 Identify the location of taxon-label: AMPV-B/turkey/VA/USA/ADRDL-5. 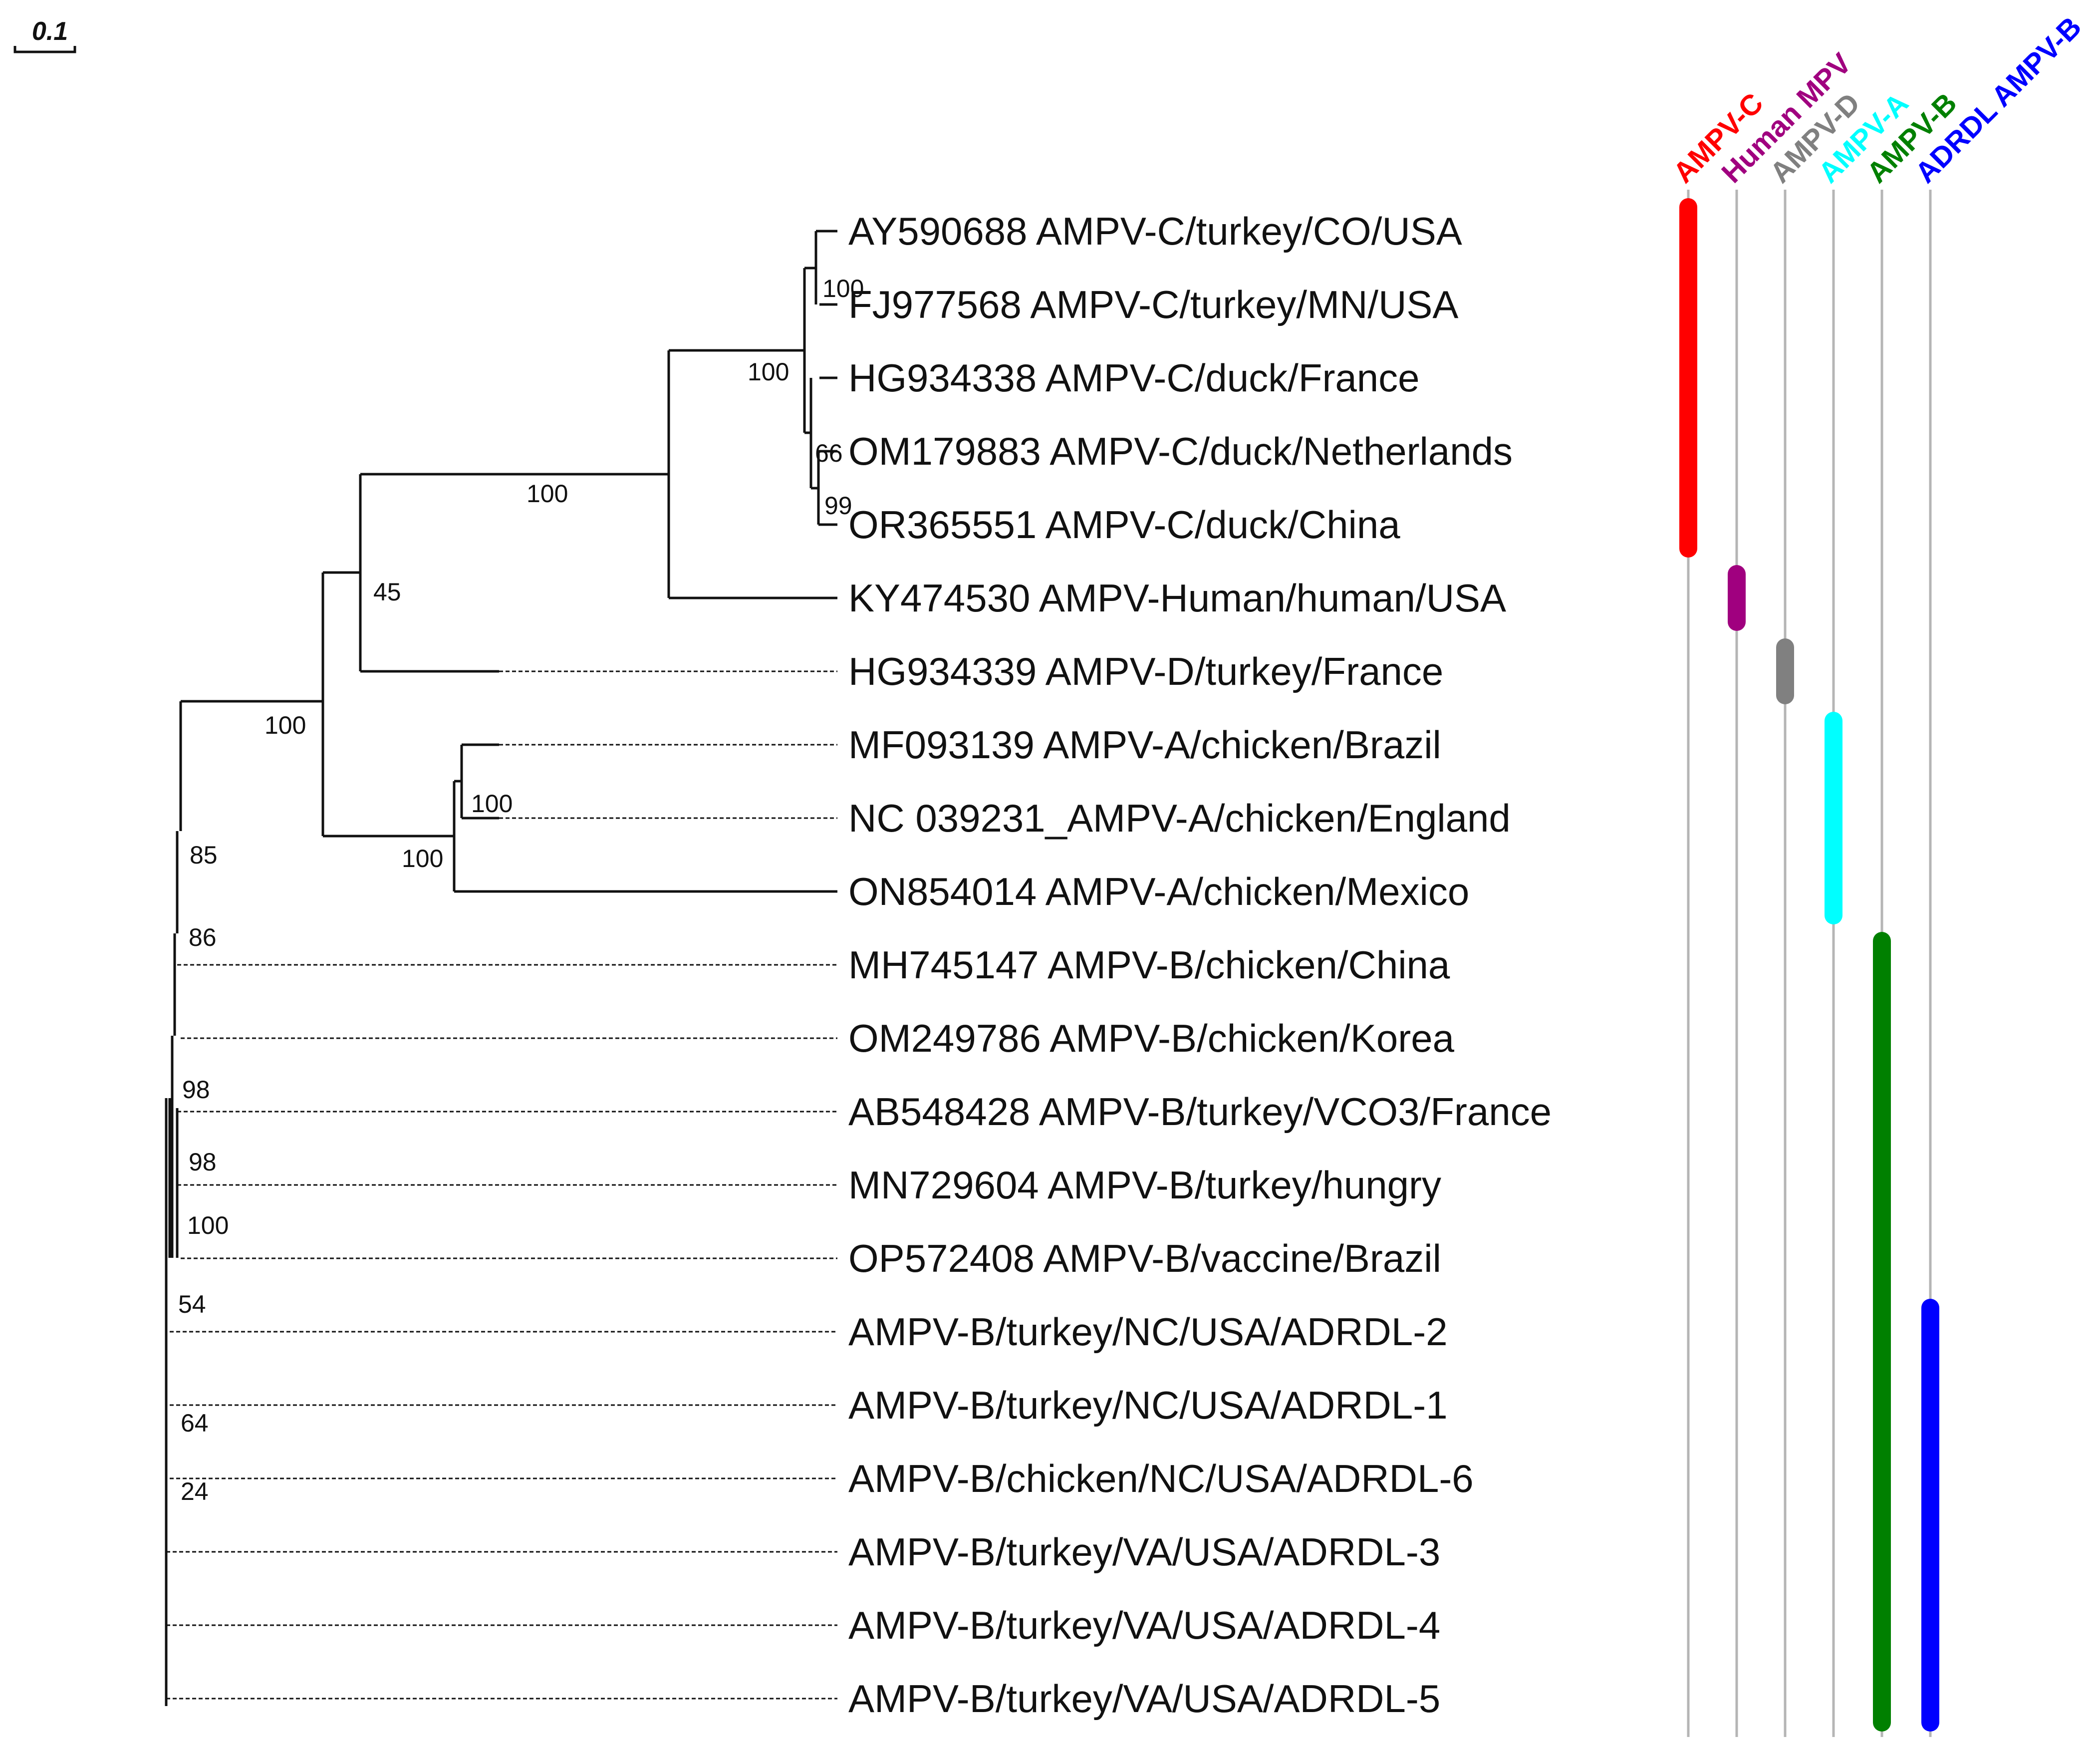
(1144, 1699).